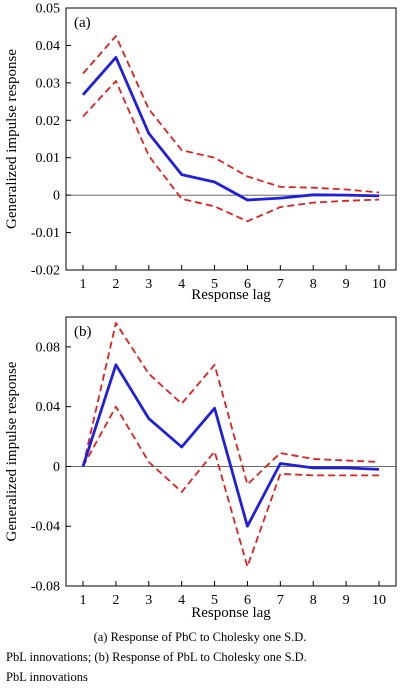 The image size is (400, 690). I want to click on y-tick-label: 0.05, so click(48, 9).